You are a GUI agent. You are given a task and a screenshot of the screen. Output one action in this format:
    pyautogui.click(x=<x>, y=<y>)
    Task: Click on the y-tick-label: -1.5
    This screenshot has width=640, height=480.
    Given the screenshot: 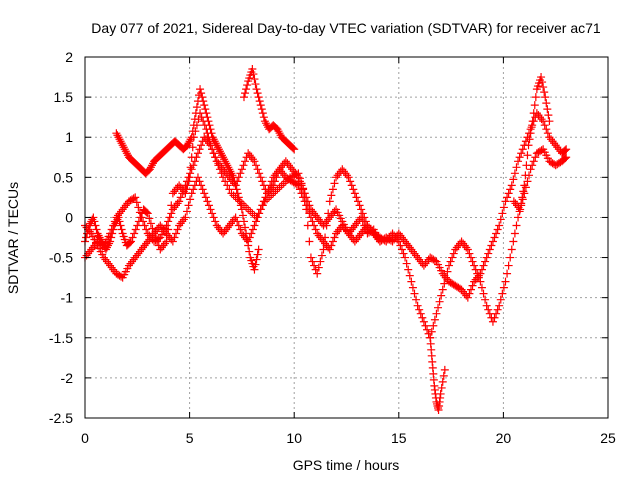 What is the action you would take?
    pyautogui.click(x=61, y=338)
    